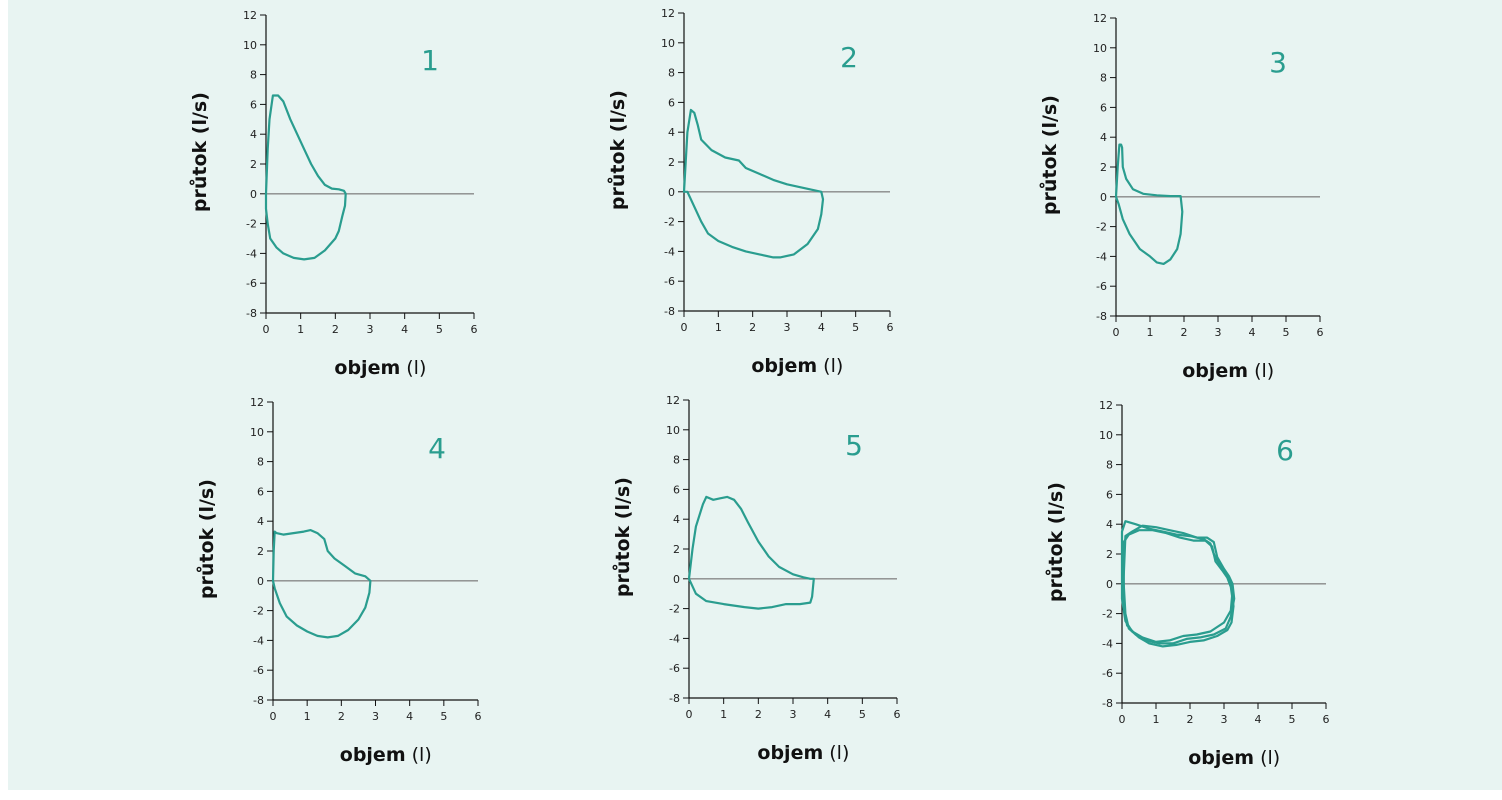 The height and width of the screenshot is (800, 1502). What do you see at coordinates (854, 445) in the screenshot?
I see `panel-number: 5` at bounding box center [854, 445].